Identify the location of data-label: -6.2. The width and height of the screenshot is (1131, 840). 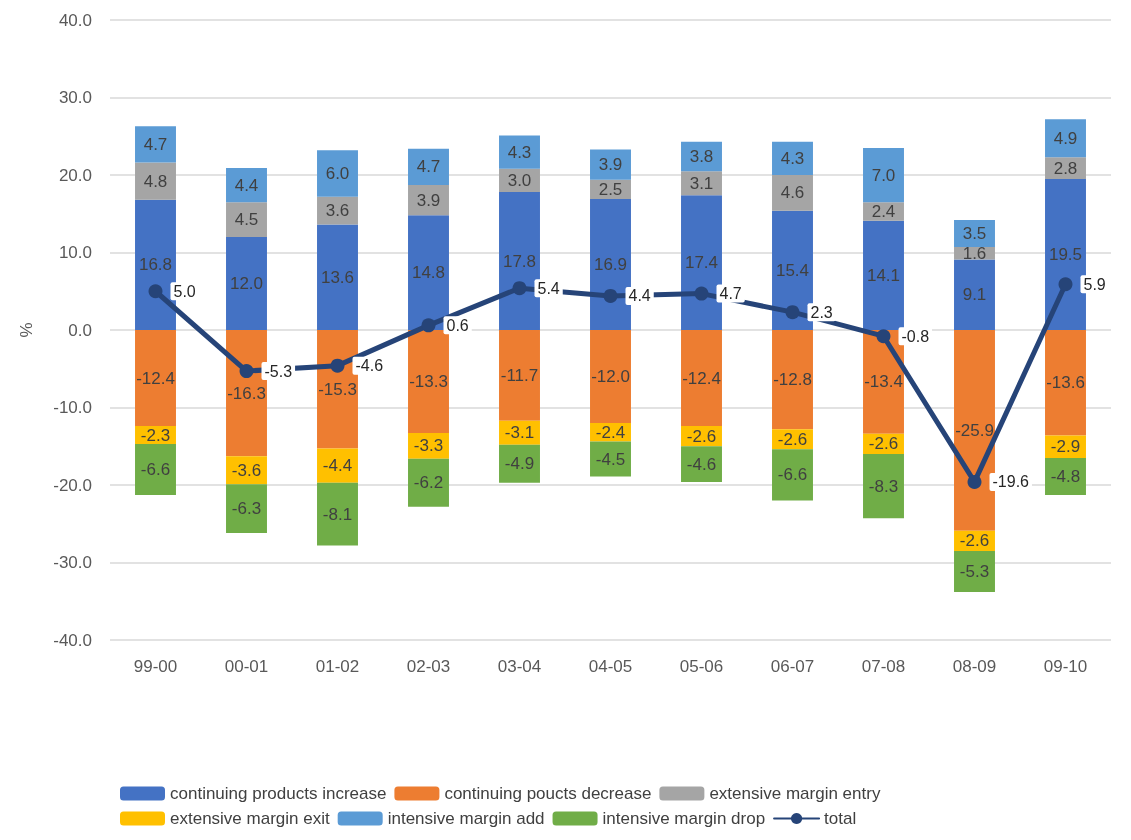
(428, 483).